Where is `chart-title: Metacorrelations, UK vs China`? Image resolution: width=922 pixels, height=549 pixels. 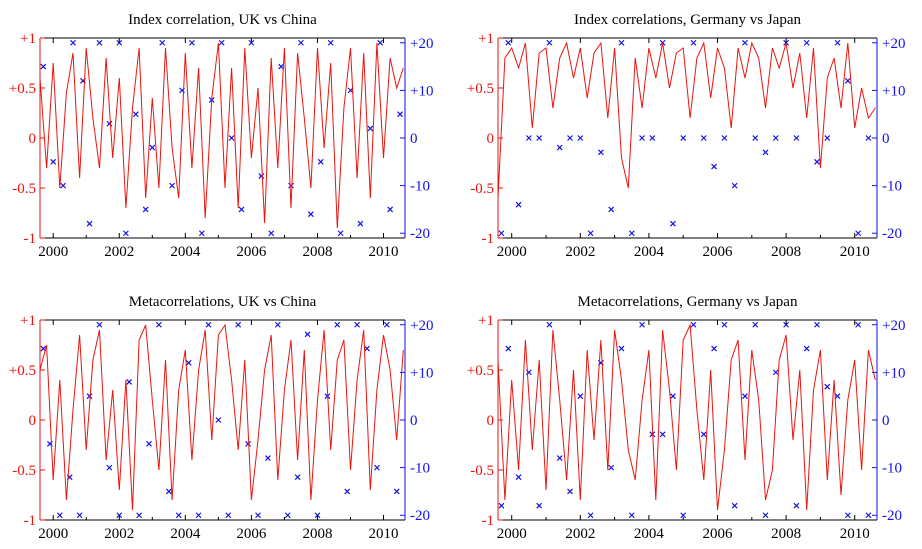 chart-title: Metacorrelations, UK vs China is located at coordinates (223, 302).